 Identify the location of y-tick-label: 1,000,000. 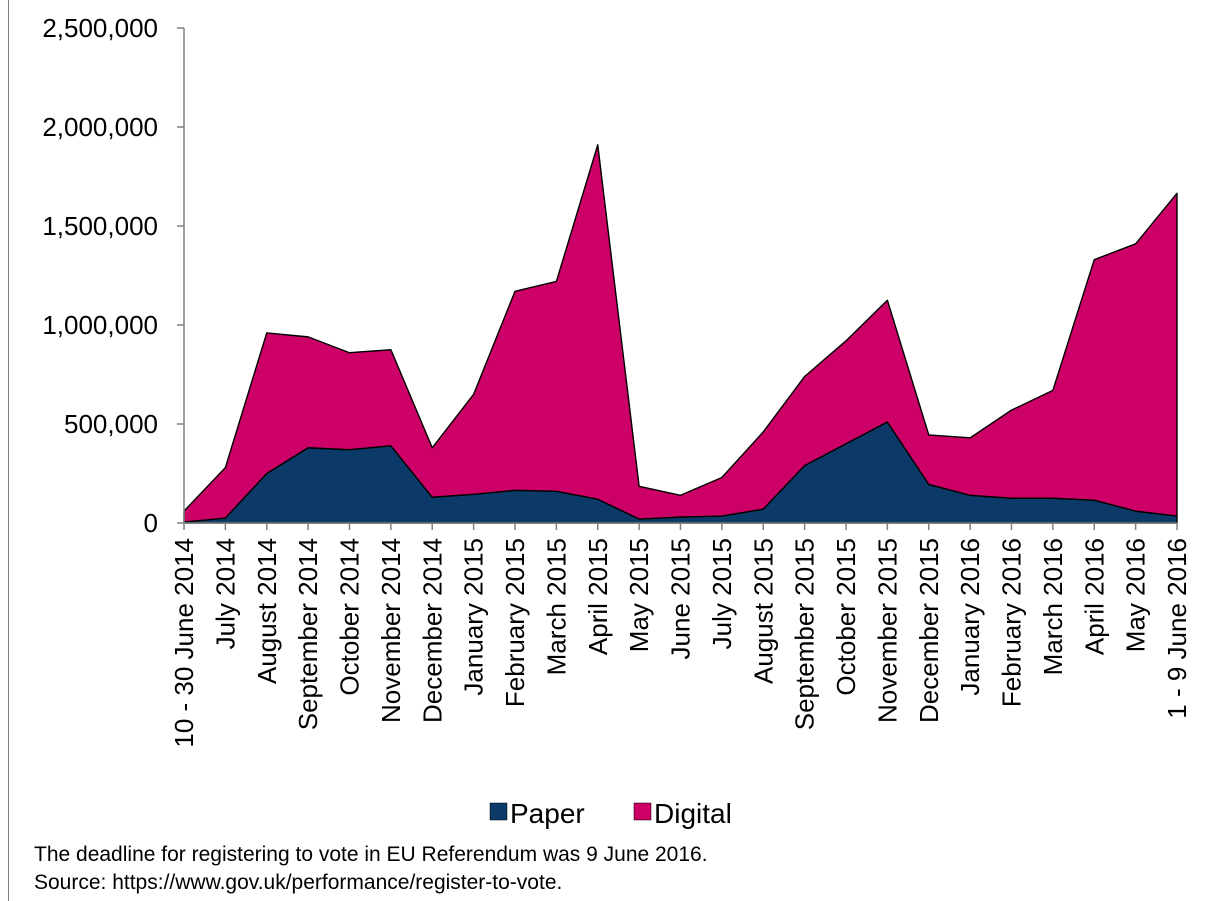
(100, 325).